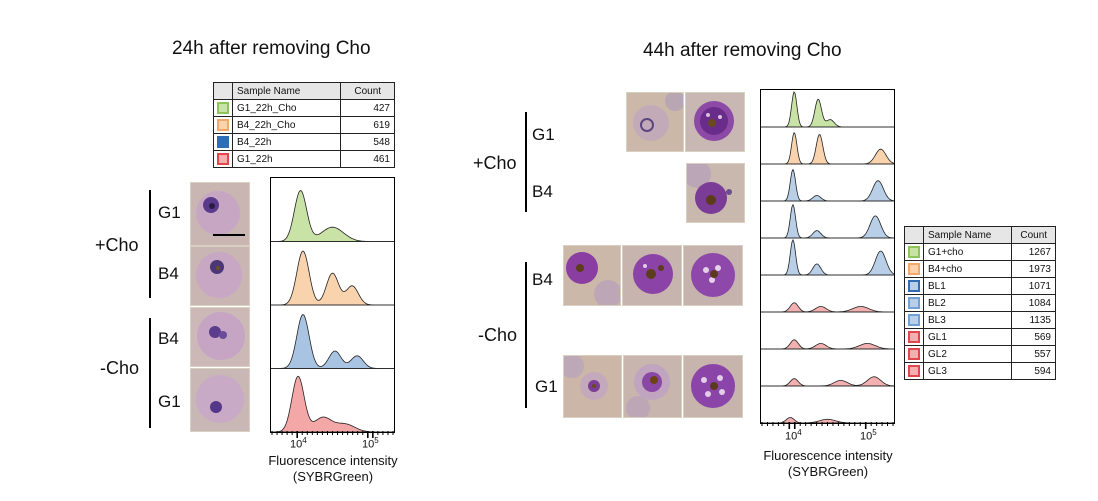 The width and height of the screenshot is (1098, 501). I want to click on histogram-stack-24h, so click(332, 305).